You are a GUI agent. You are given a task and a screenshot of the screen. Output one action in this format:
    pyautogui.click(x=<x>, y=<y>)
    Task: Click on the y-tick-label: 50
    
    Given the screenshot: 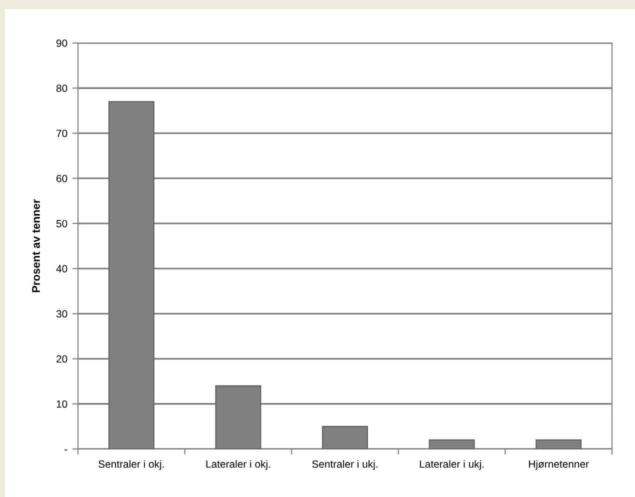 What is the action you would take?
    pyautogui.click(x=62, y=224)
    